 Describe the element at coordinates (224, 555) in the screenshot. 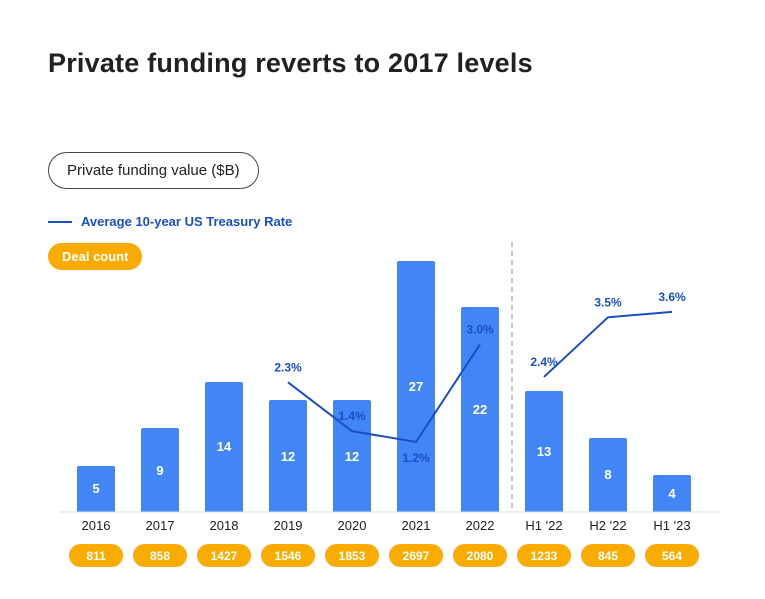

I see `deal-count-pill: 1427` at that location.